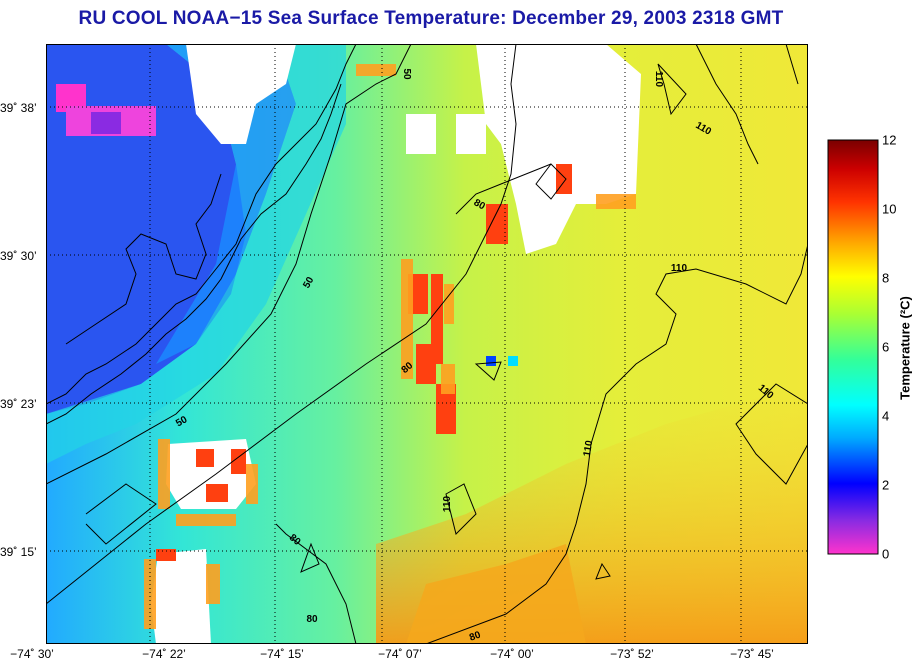 This screenshot has height=664, width=920. Describe the element at coordinates (400, 654) in the screenshot. I see `lon-tick-label: −74˚ 07’` at that location.